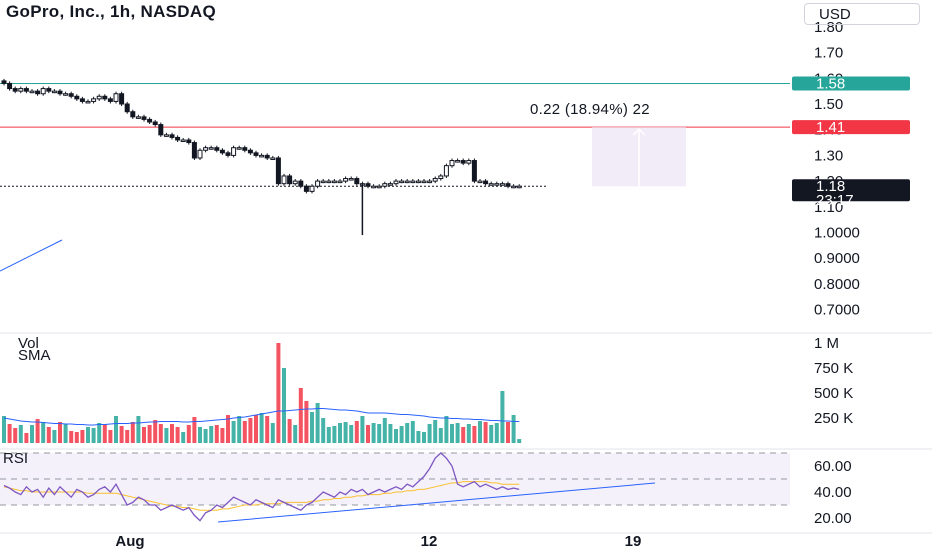 The height and width of the screenshot is (550, 932). I want to click on time-axis-tick: 19, so click(633, 541).